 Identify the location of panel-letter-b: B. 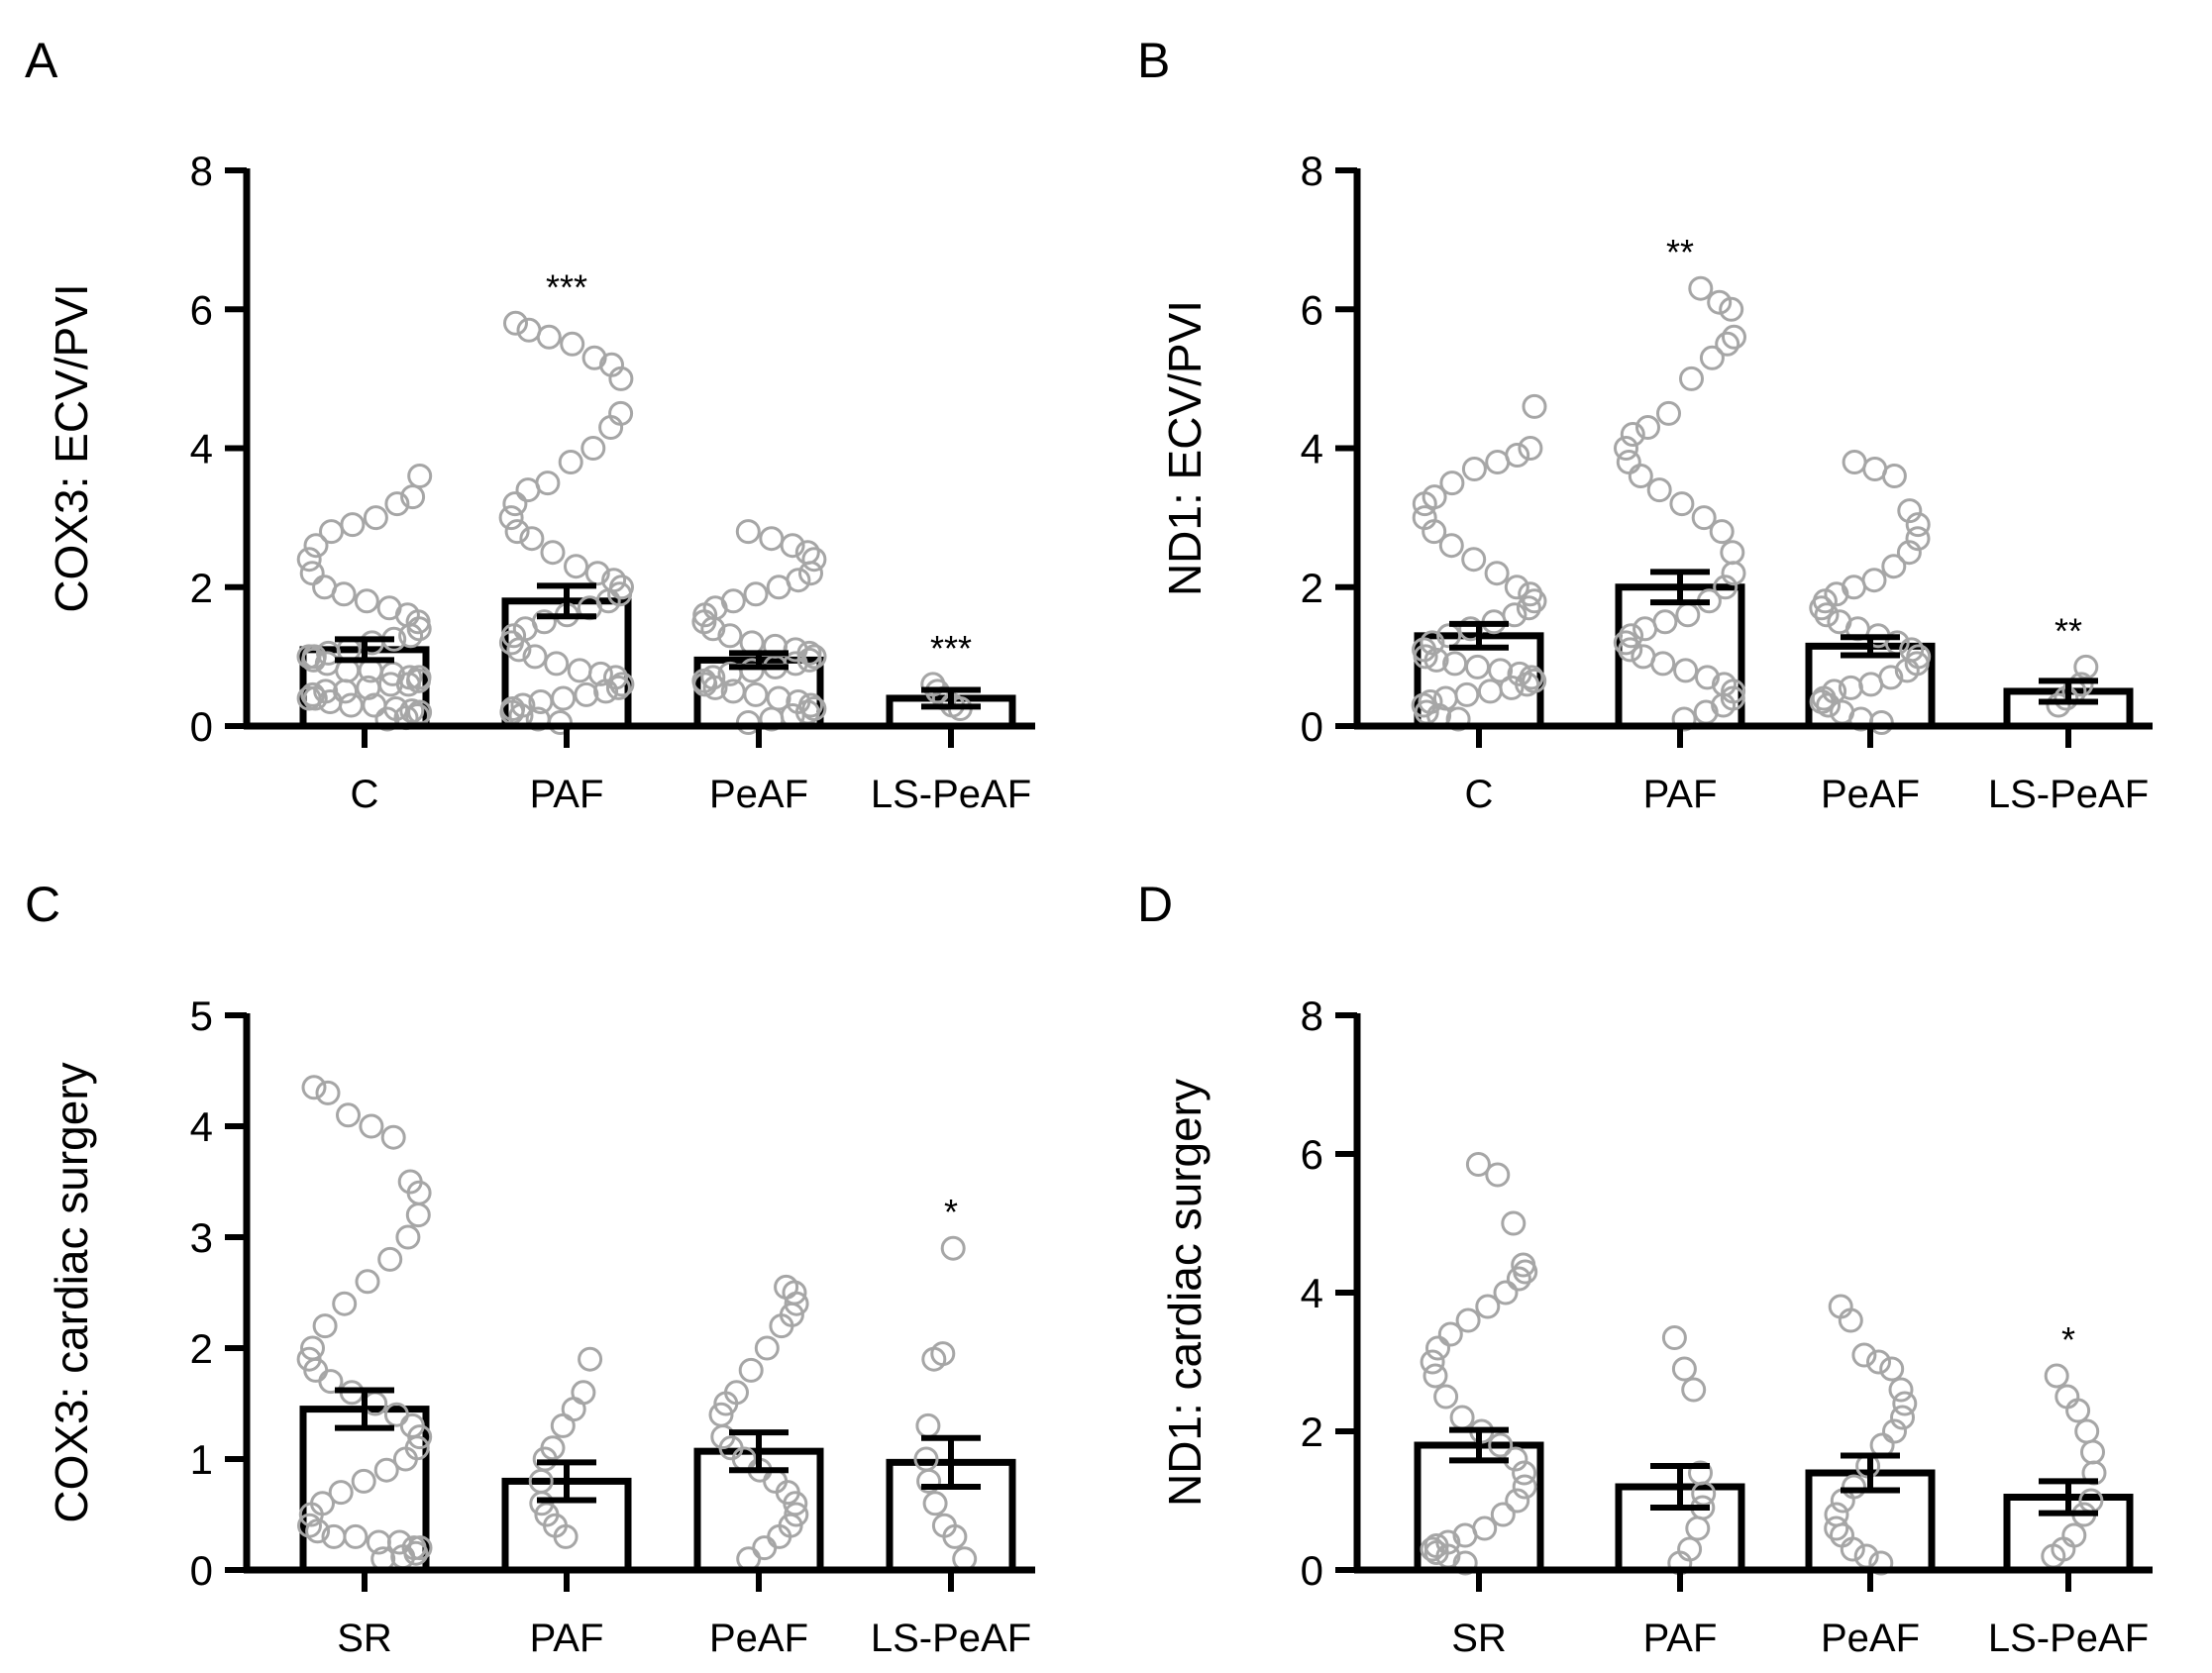
(1153, 60).